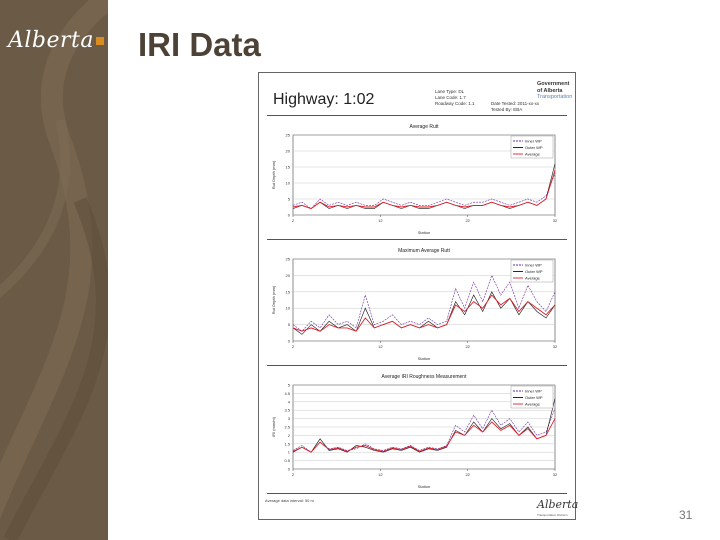 This screenshot has height=540, width=720. I want to click on meta-line: Lane Code: 1.7, so click(450, 97).